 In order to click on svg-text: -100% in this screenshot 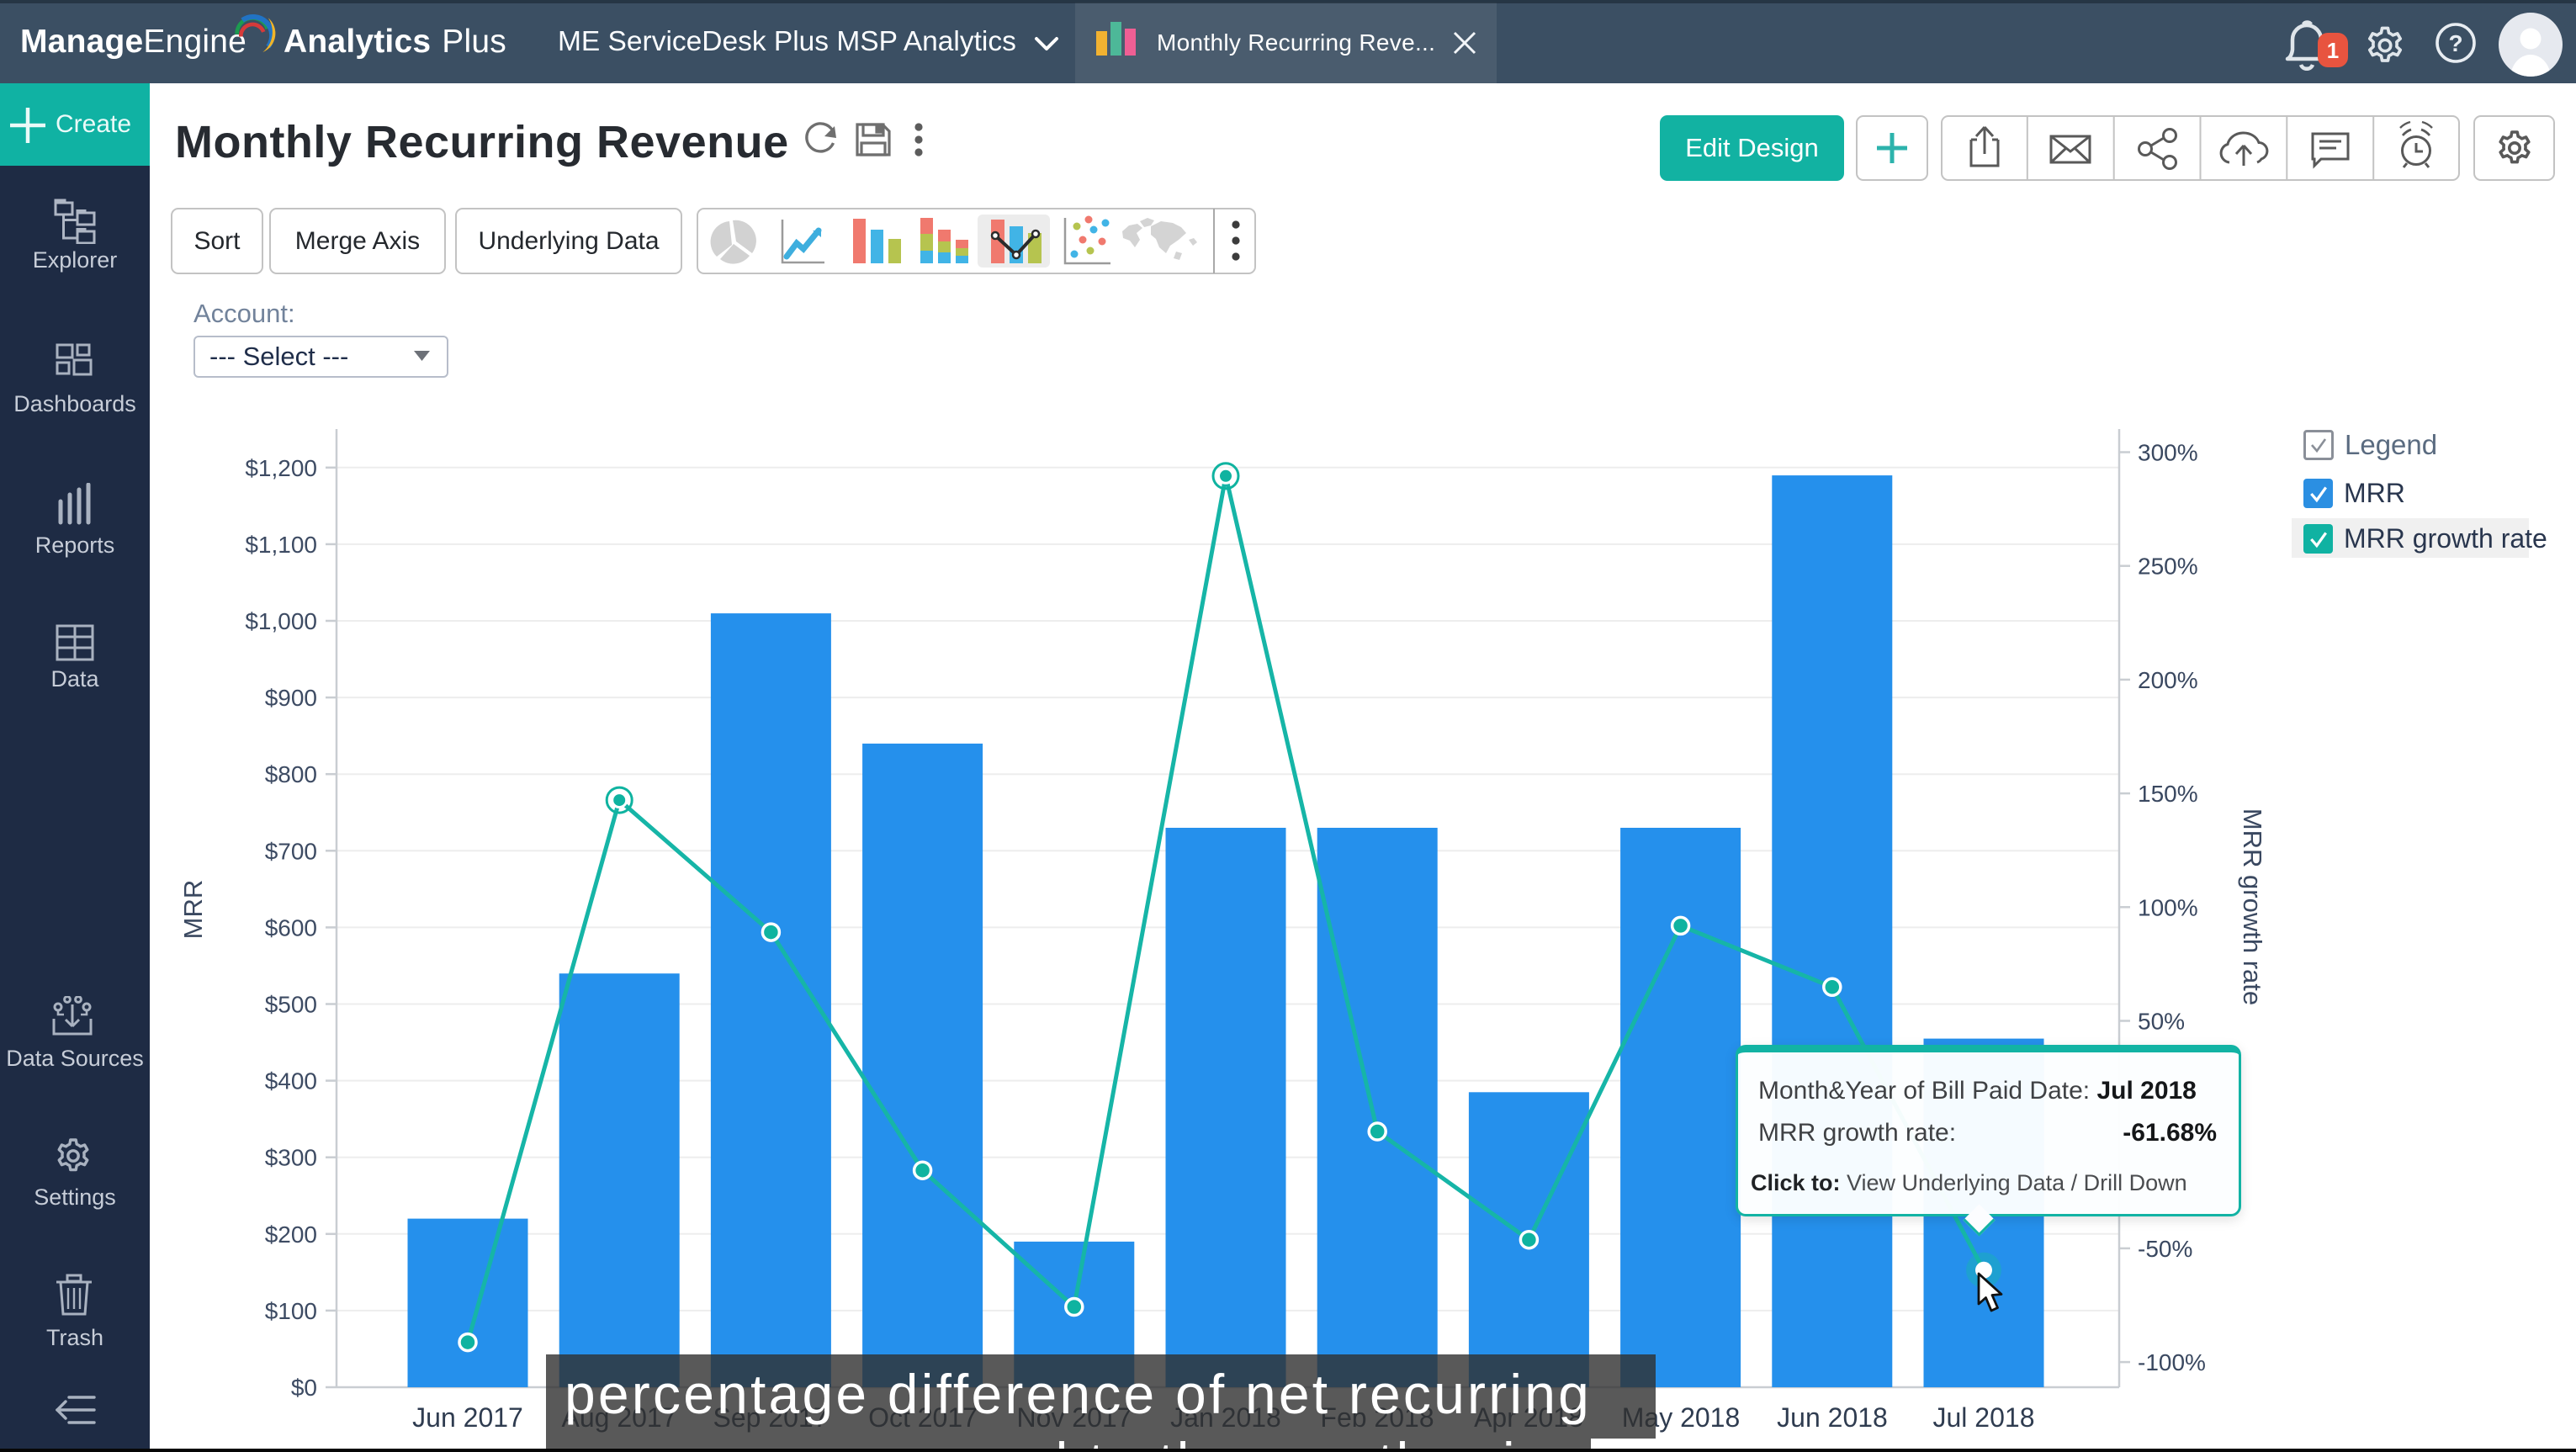, I will do `click(2172, 1362)`.